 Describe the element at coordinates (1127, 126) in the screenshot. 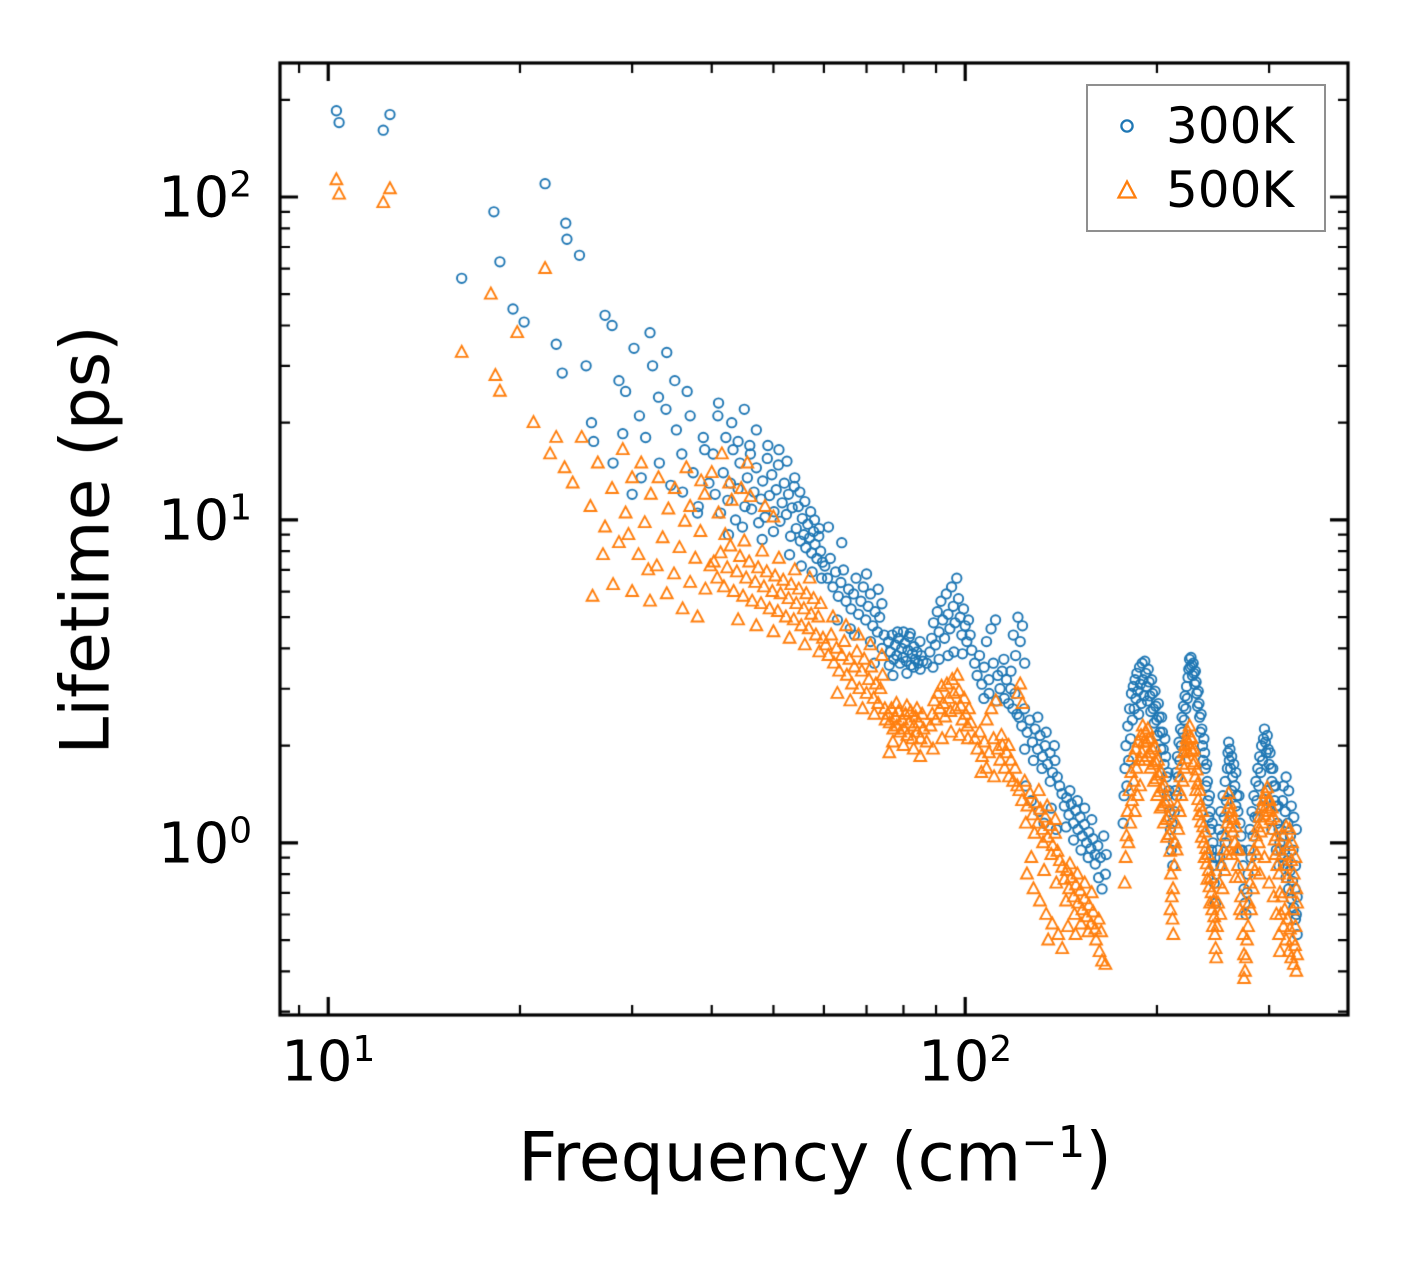

I see `circle-marker-icon` at that location.